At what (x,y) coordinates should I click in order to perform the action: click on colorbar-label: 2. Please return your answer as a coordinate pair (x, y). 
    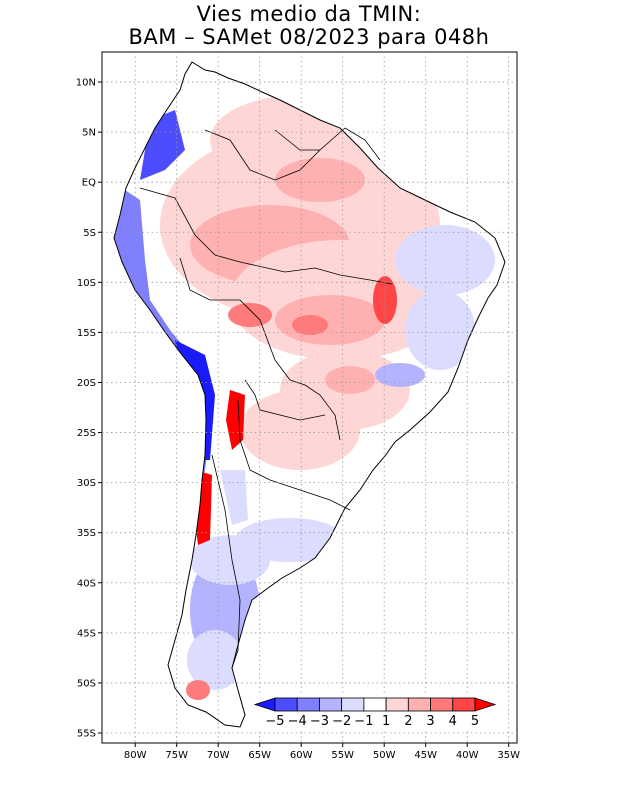
    Looking at the image, I should click on (408, 721).